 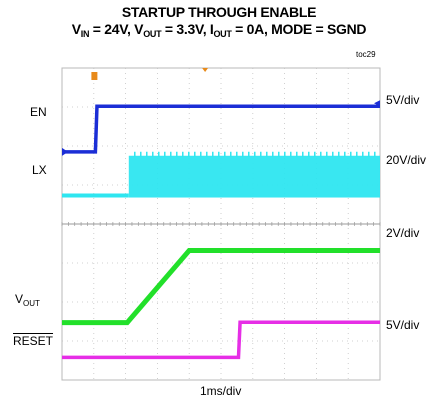 What do you see at coordinates (31, 303) in the screenshot?
I see `vout-label-sub: OUT` at bounding box center [31, 303].